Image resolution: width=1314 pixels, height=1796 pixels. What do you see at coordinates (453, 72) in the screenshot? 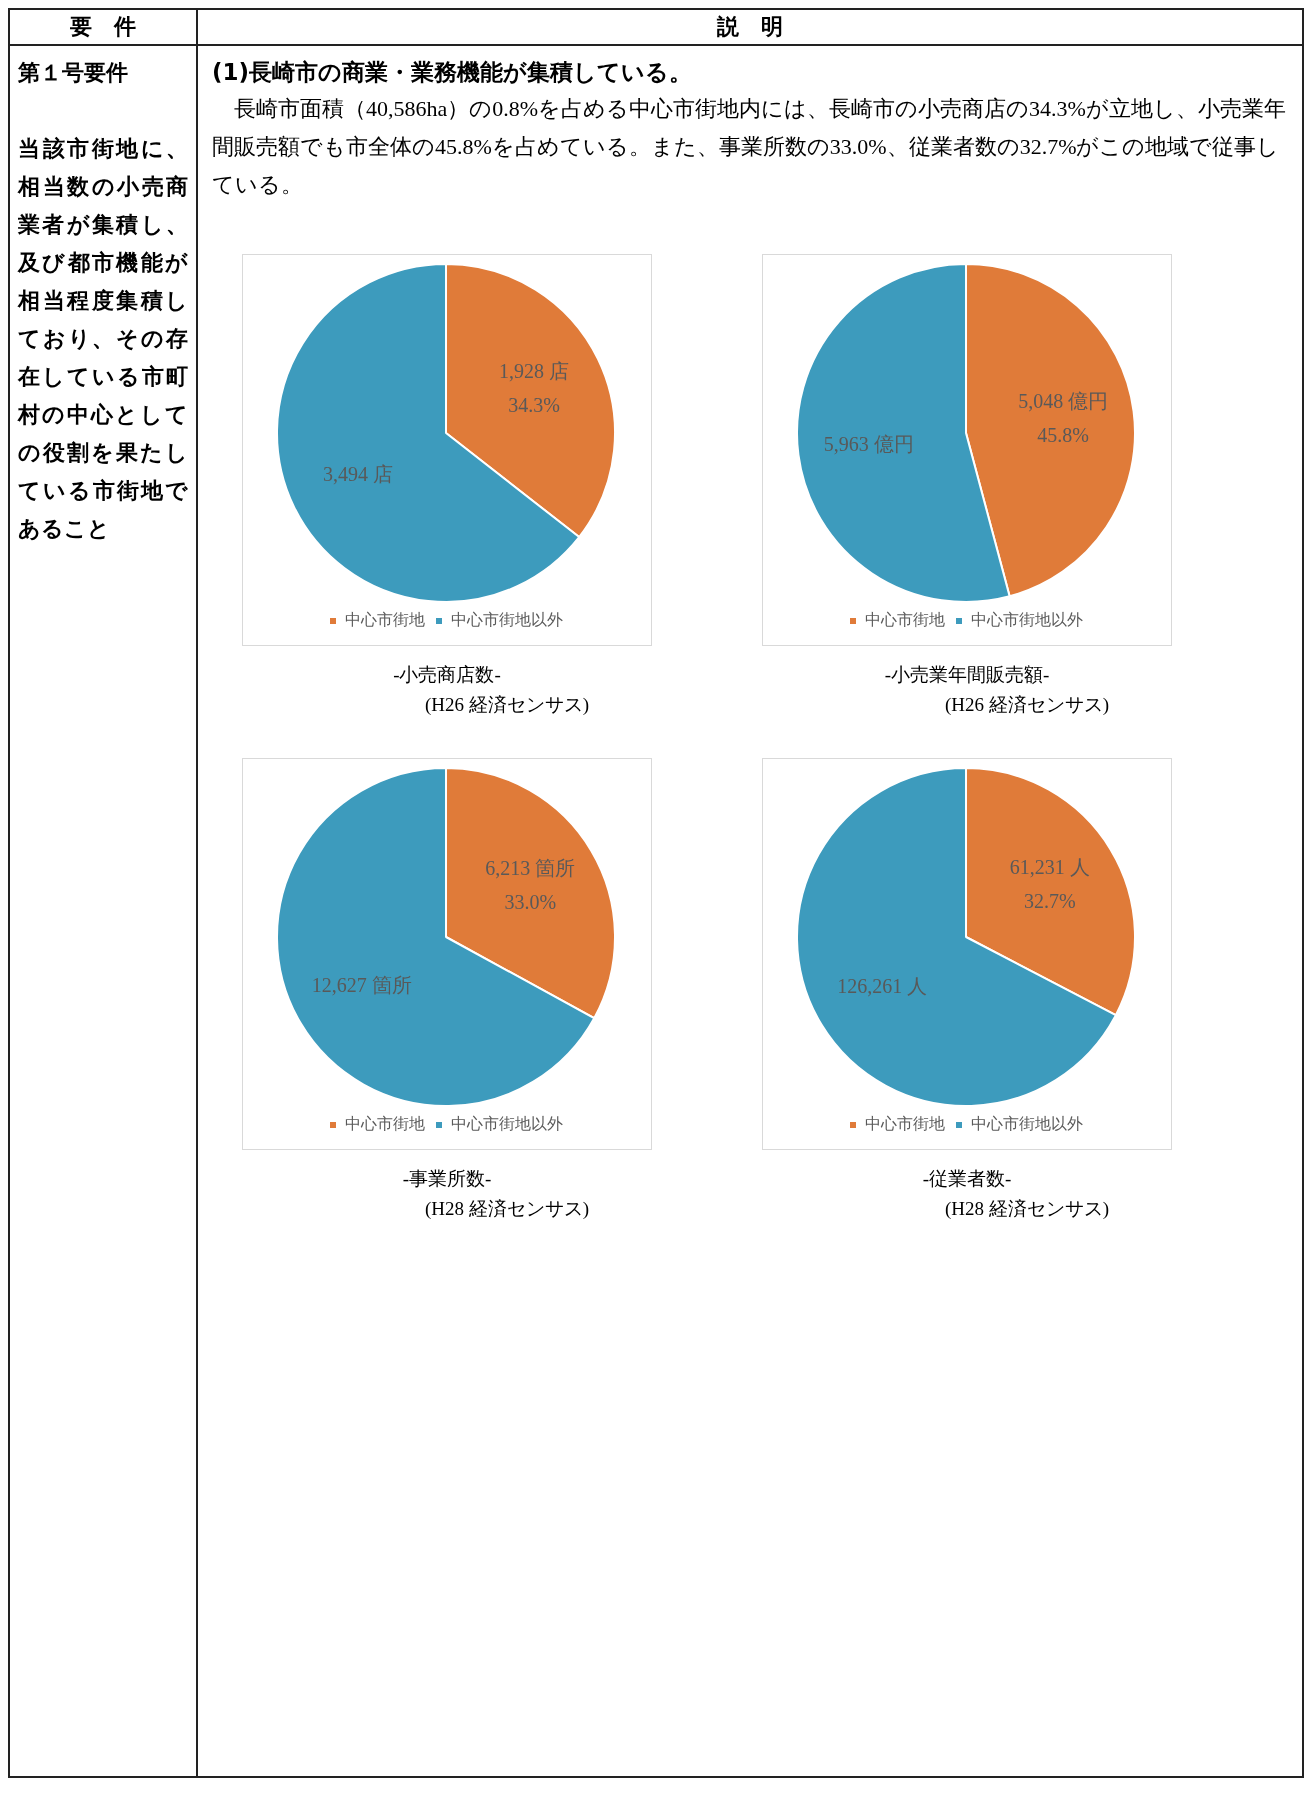
I see `text: (1)長崎市の商業・業務機能が集積している。` at bounding box center [453, 72].